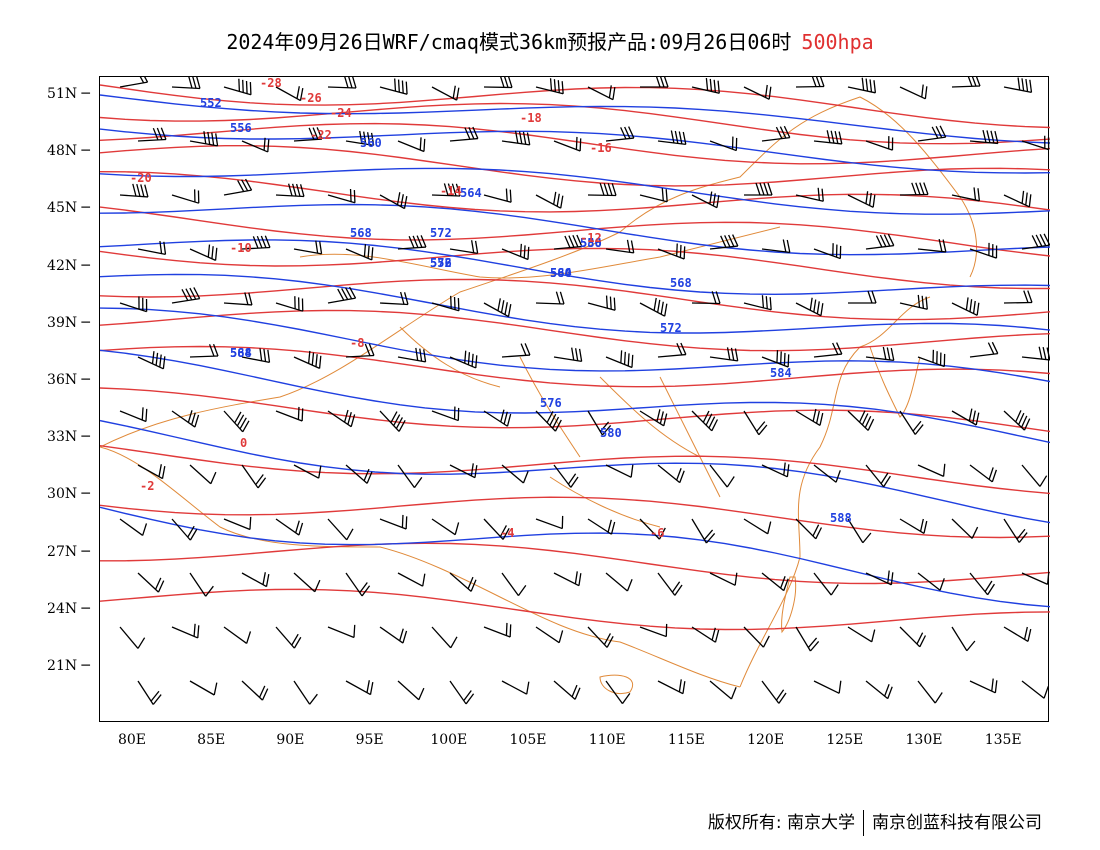 The image size is (1100, 850). I want to click on lat-tick-label: 39N ─, so click(68, 322).